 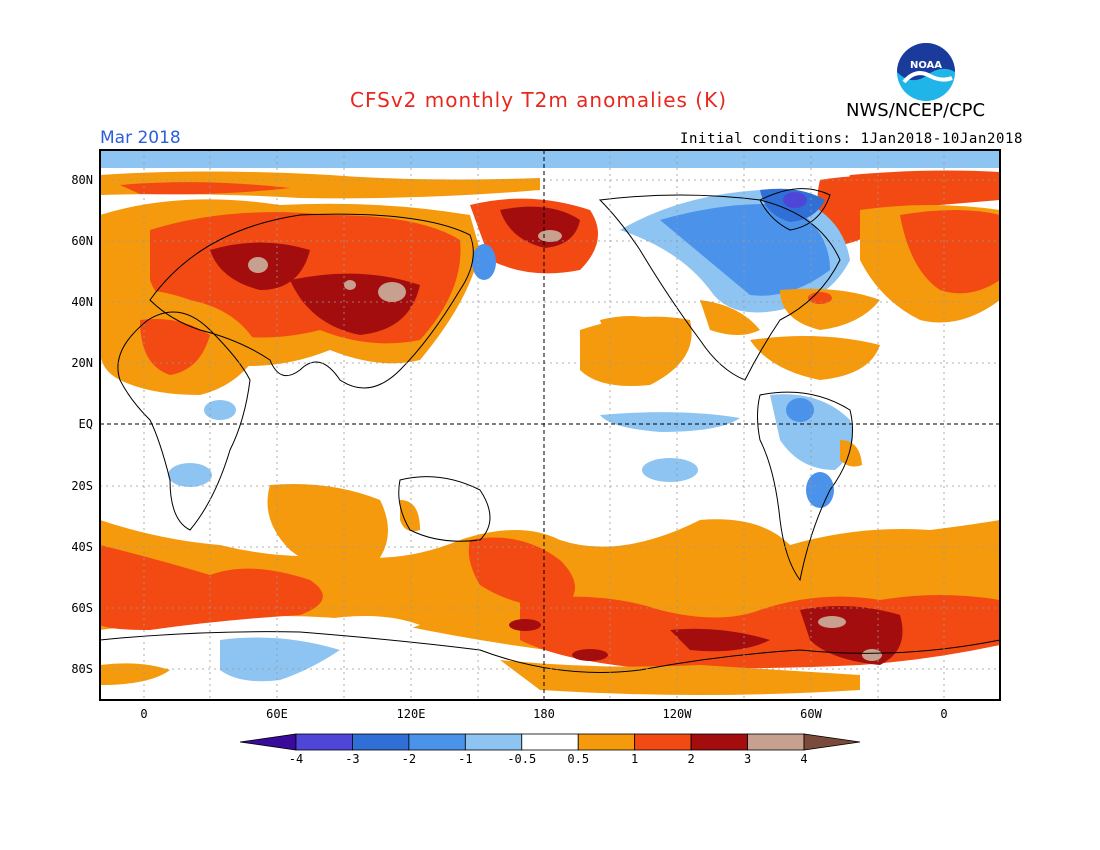 What do you see at coordinates (926, 72) in the screenshot?
I see `noaa-logo: NOAA` at bounding box center [926, 72].